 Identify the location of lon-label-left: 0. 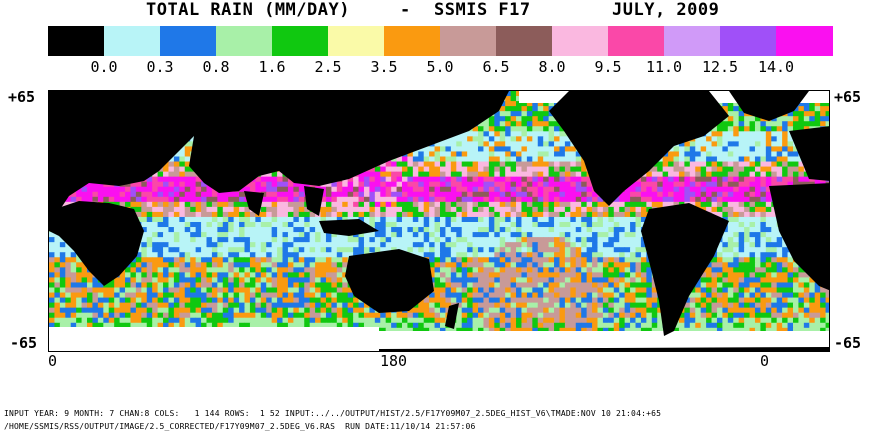
(53, 361).